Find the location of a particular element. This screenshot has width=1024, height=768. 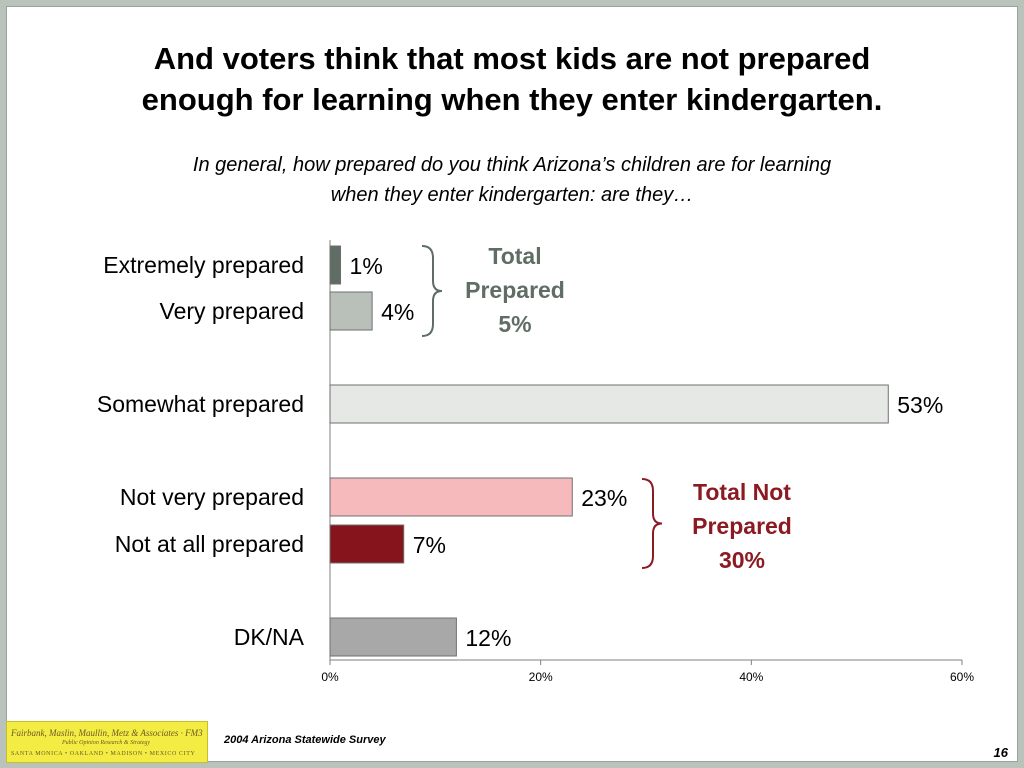

page-number: 16 is located at coordinates (1000, 752).